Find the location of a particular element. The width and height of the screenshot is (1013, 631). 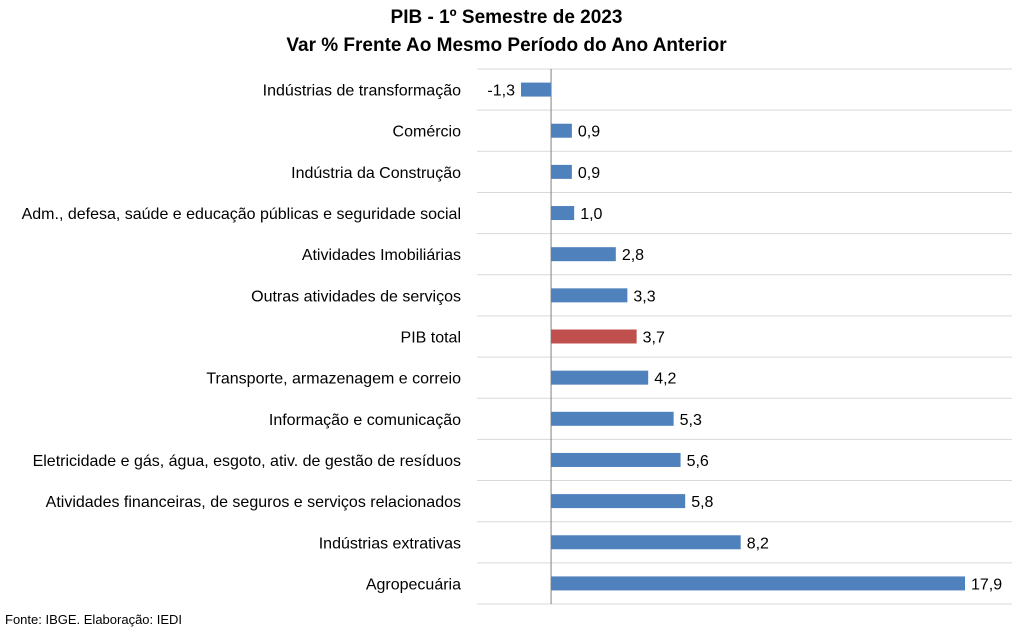

category-label: Outras atividades de serviços is located at coordinates (356, 296).